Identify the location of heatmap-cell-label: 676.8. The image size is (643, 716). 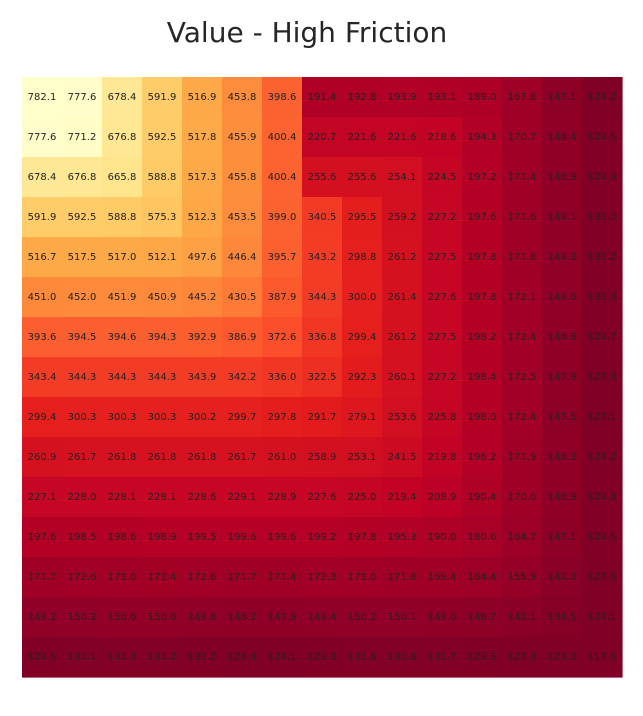
(82, 177).